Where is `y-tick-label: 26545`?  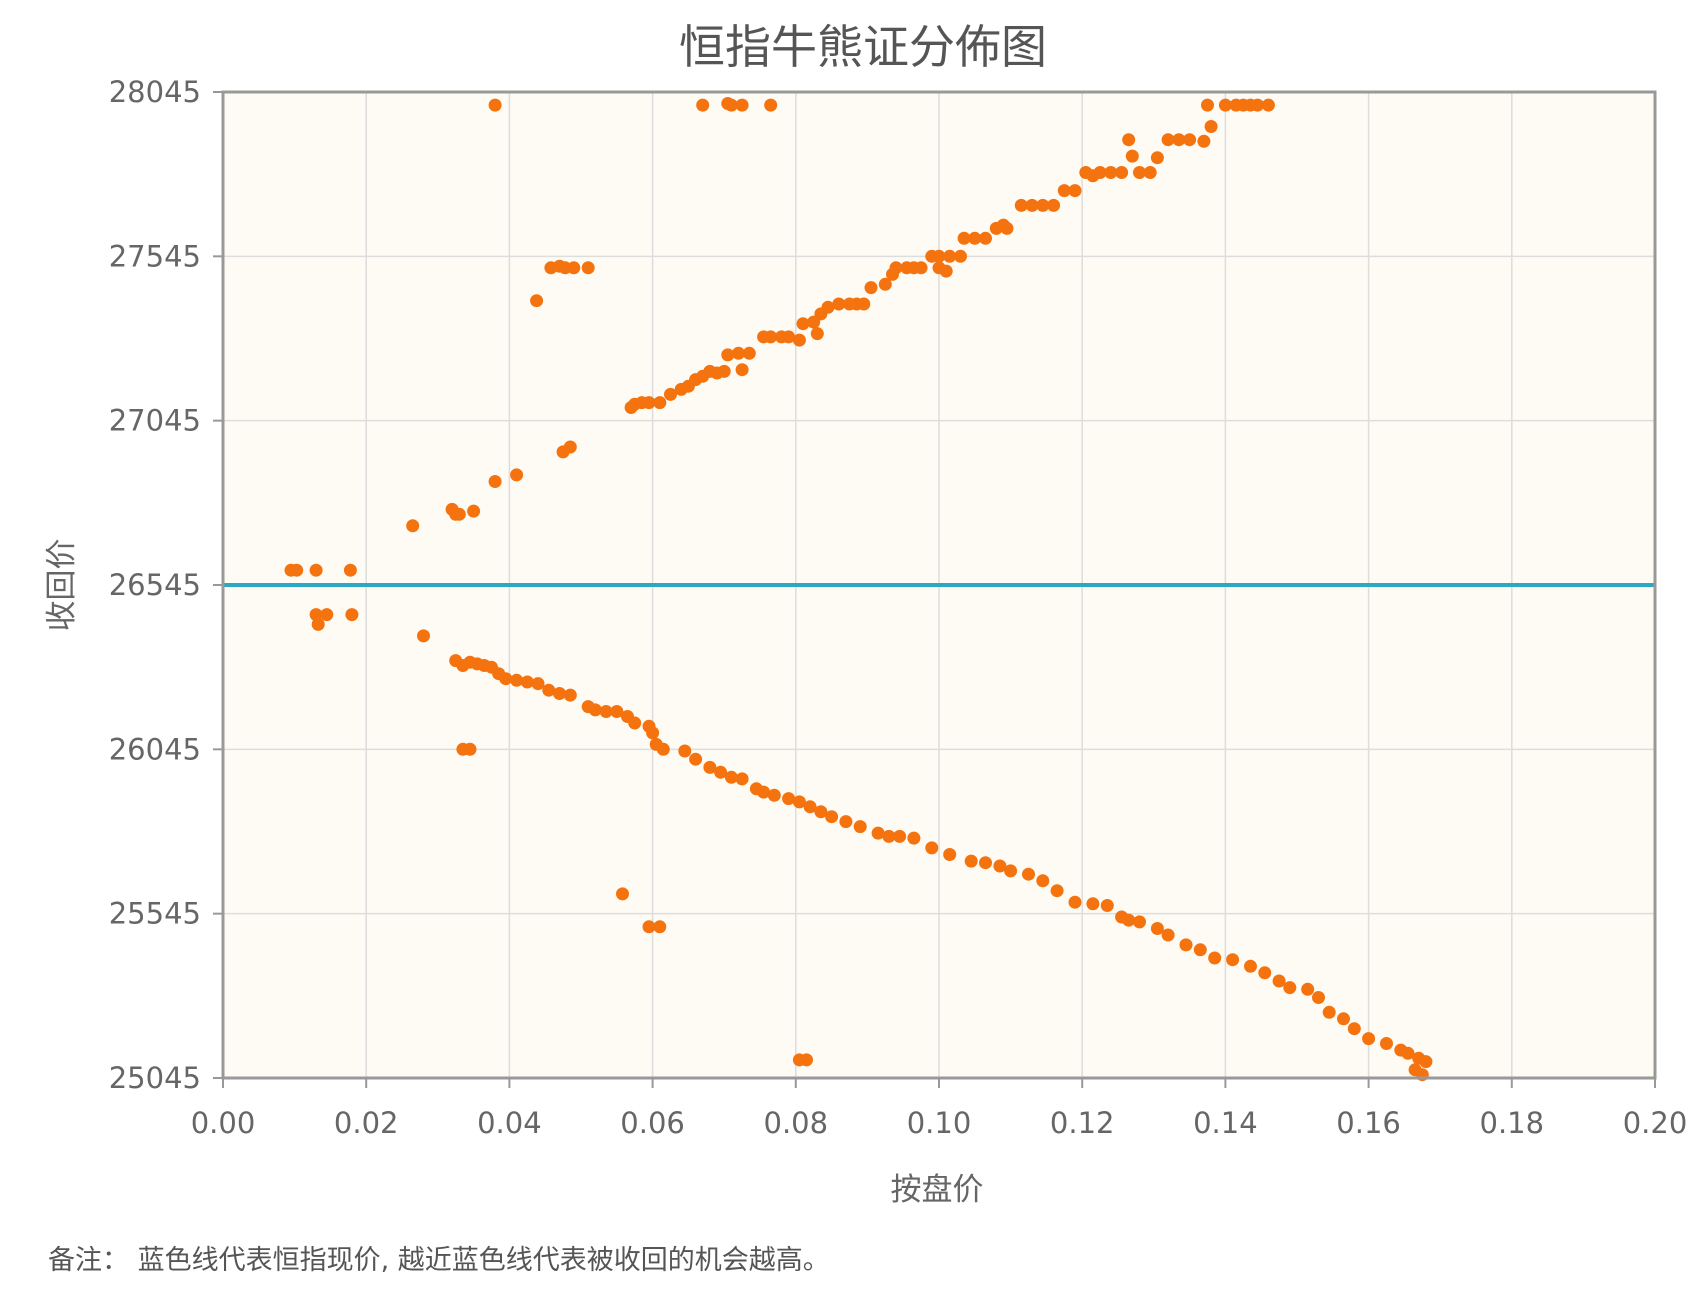 y-tick-label: 26545 is located at coordinates (155, 585).